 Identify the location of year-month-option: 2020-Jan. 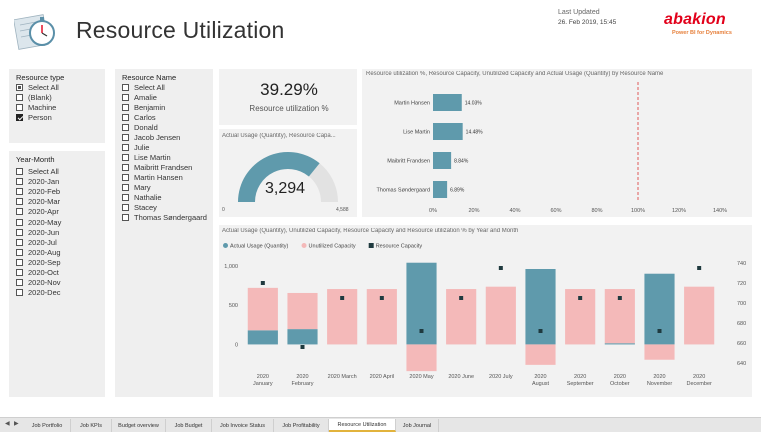
(37, 181).